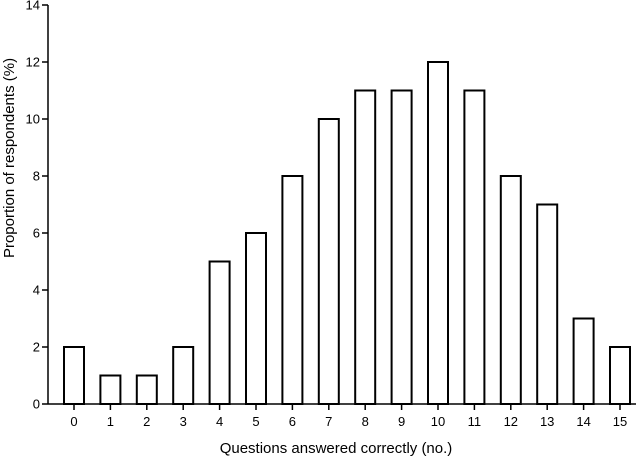 This screenshot has width=640, height=462. I want to click on x-tick-label: 13, so click(547, 421).